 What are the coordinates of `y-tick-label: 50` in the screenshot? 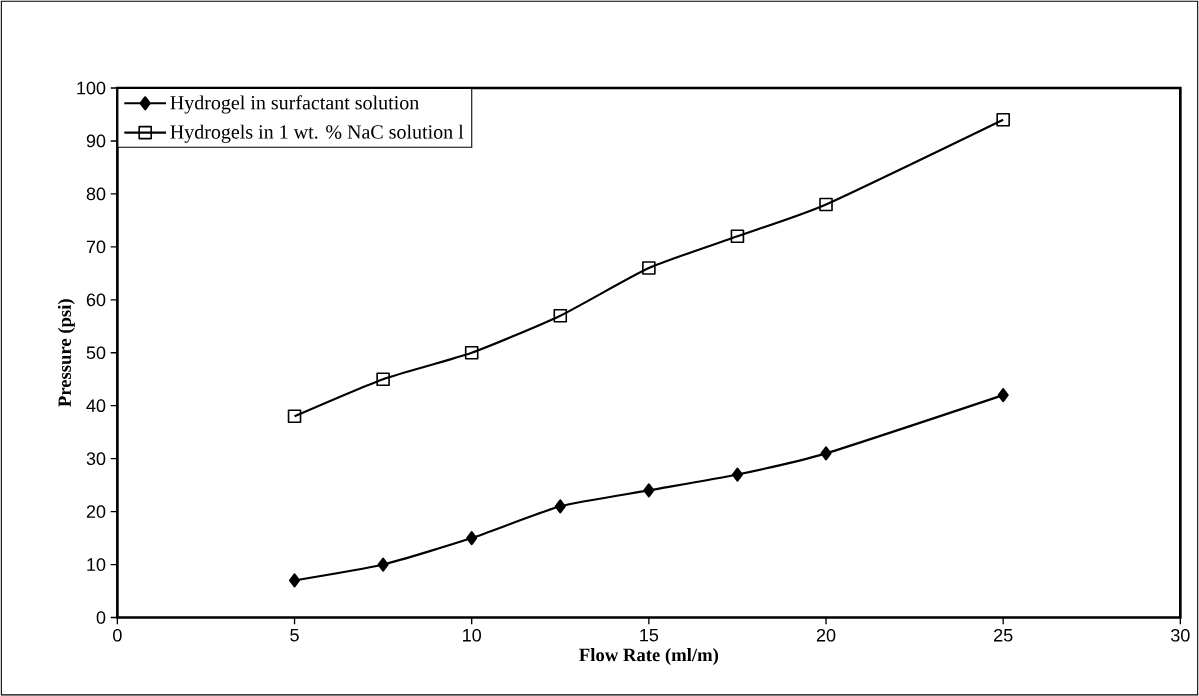 It's located at (96, 353).